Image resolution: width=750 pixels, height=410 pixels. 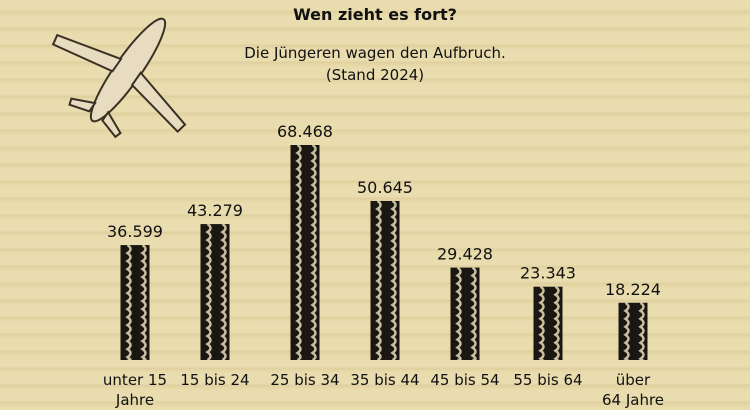 I want to click on category-label-2: 15 bis 24, so click(x=214, y=380).